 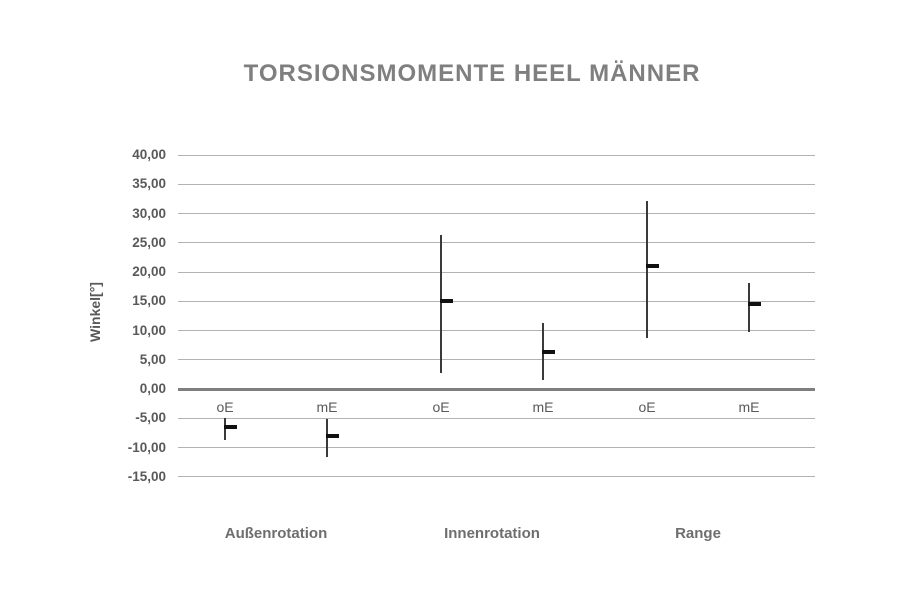 What do you see at coordinates (149, 330) in the screenshot?
I see `y-tick-label: 10,00` at bounding box center [149, 330].